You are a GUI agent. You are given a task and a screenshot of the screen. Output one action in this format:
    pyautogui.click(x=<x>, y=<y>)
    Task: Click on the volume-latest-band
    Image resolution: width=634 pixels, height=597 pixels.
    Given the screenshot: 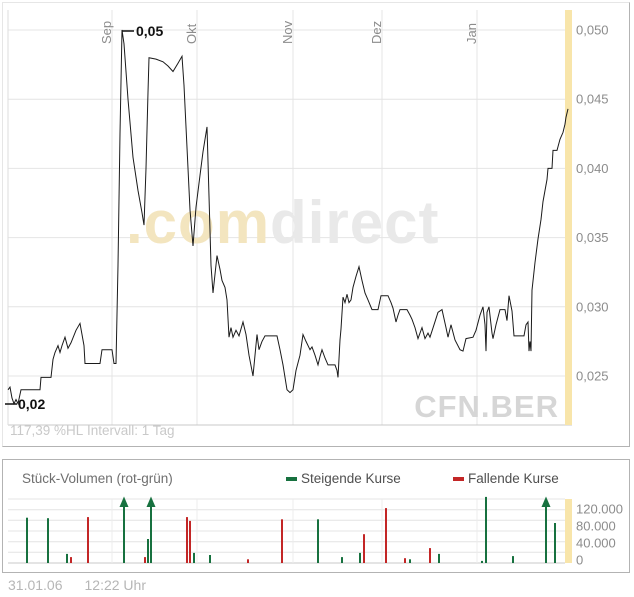 What is the action you would take?
    pyautogui.click(x=568, y=531)
    